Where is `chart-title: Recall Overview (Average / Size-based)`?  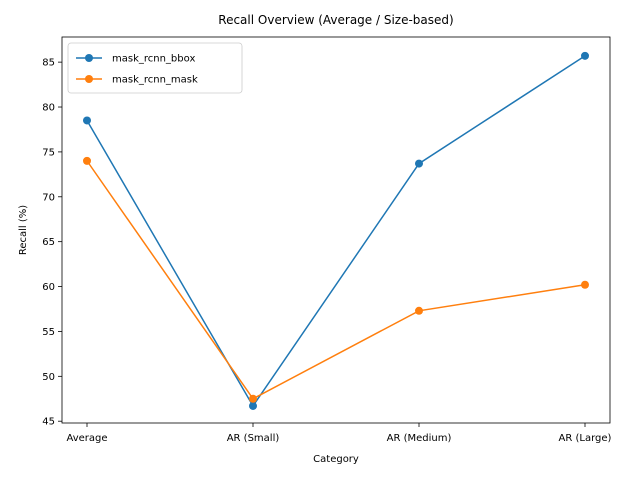
chart-title: Recall Overview (Average / Size-based) is located at coordinates (335, 20).